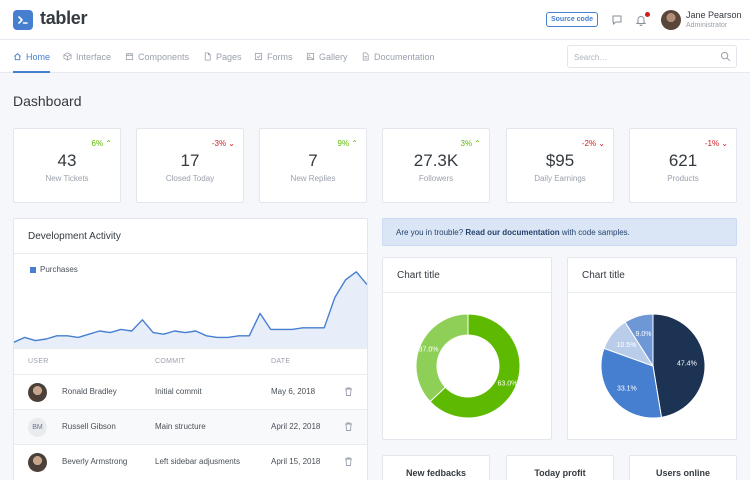  I want to click on purchases-sparkline, so click(190, 310).